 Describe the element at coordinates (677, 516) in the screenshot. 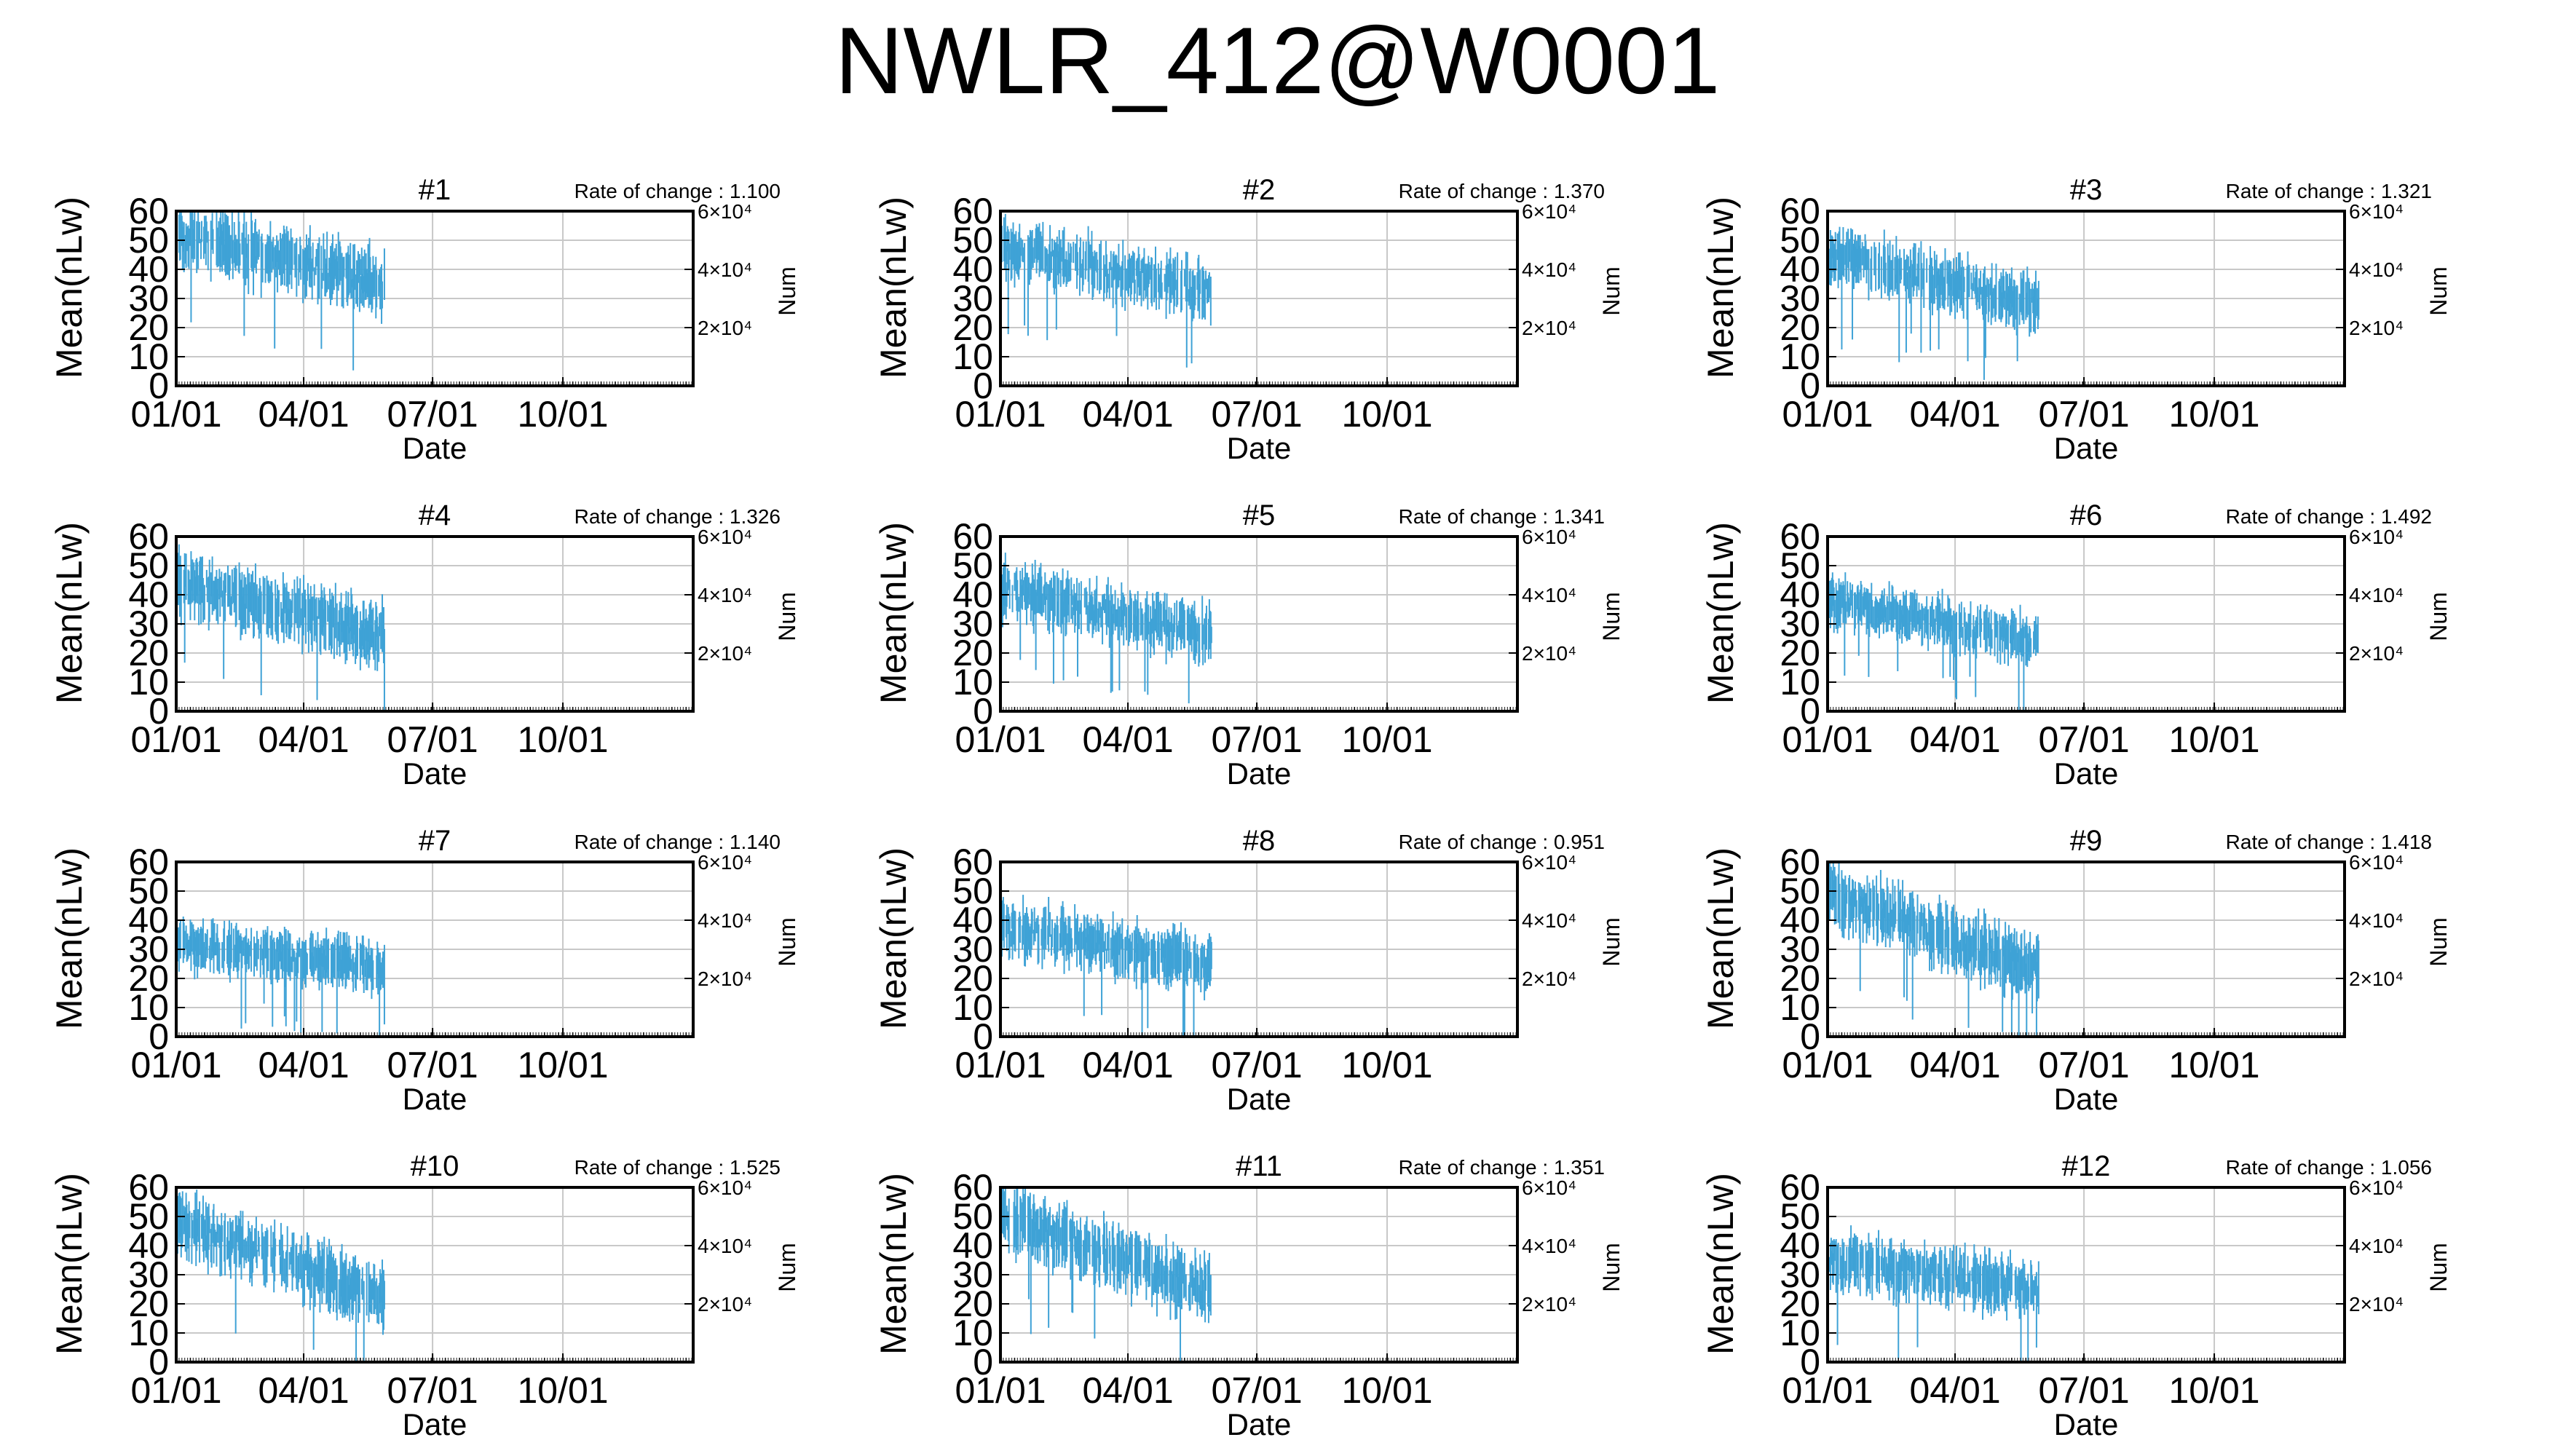

I see `rate-of-change: Rate of change : 1.326` at that location.